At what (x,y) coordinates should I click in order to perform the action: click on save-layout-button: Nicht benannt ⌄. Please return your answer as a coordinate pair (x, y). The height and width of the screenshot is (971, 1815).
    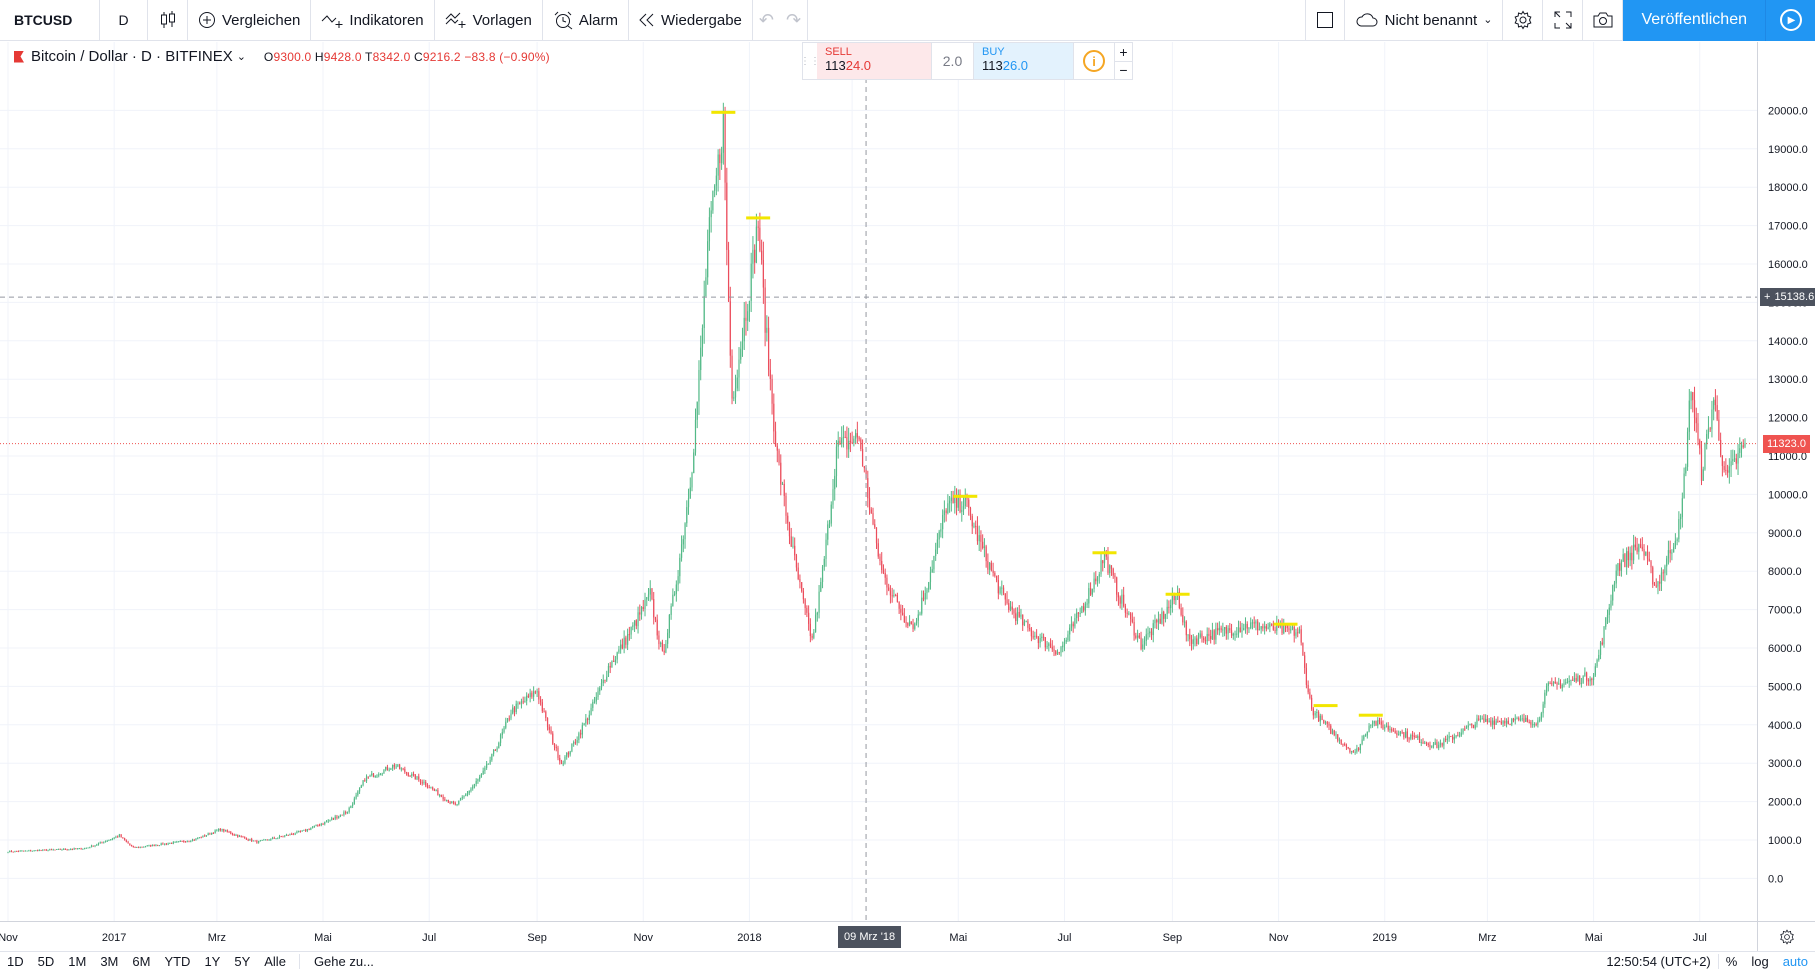
    Looking at the image, I should click on (1424, 20).